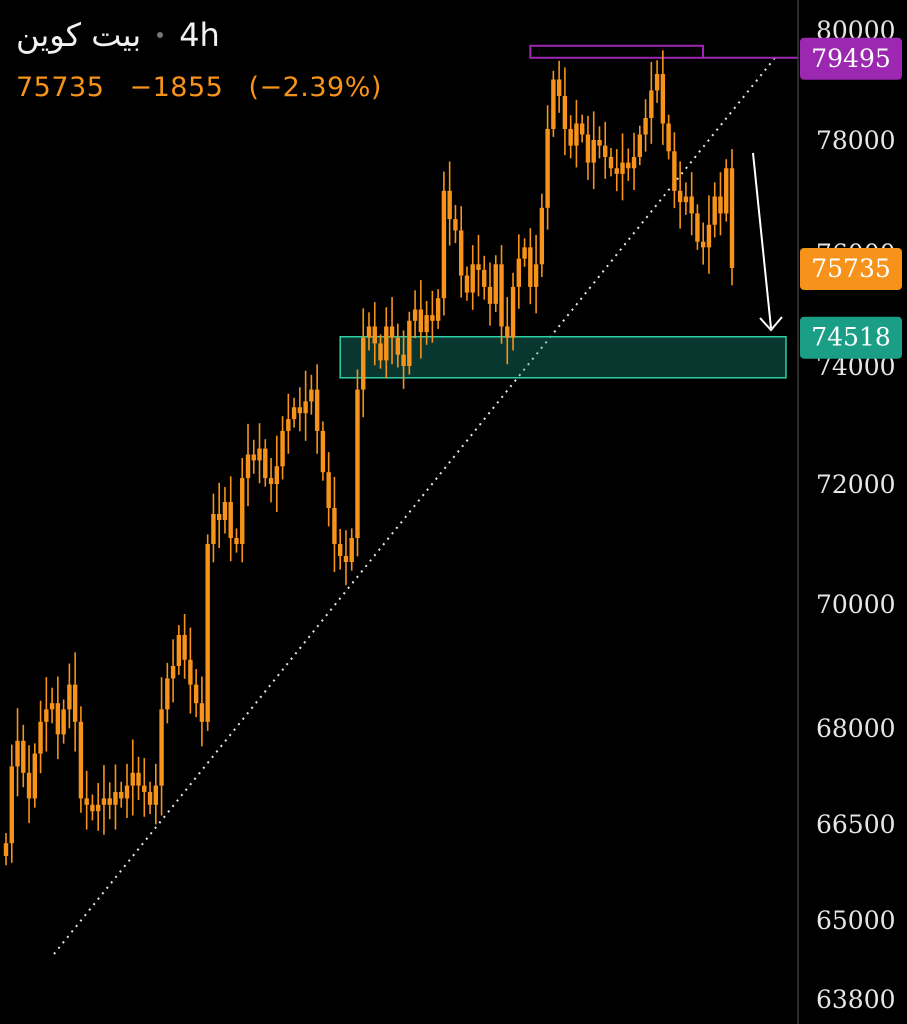 Image resolution: width=907 pixels, height=1024 pixels. I want to click on resistance-box, so click(616, 51).